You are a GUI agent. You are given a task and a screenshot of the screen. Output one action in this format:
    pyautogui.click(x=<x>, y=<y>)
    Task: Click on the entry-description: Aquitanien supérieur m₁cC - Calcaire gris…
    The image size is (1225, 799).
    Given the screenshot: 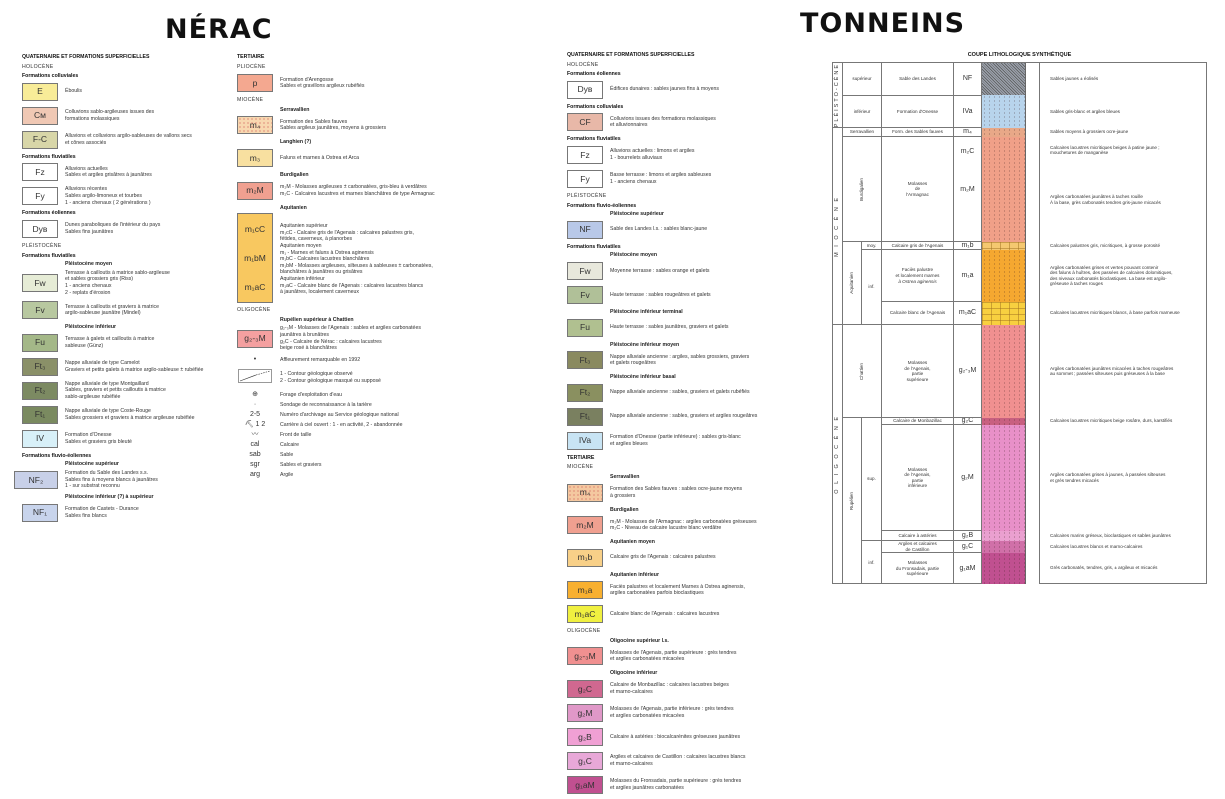 What is the action you would take?
    pyautogui.click(x=356, y=259)
    